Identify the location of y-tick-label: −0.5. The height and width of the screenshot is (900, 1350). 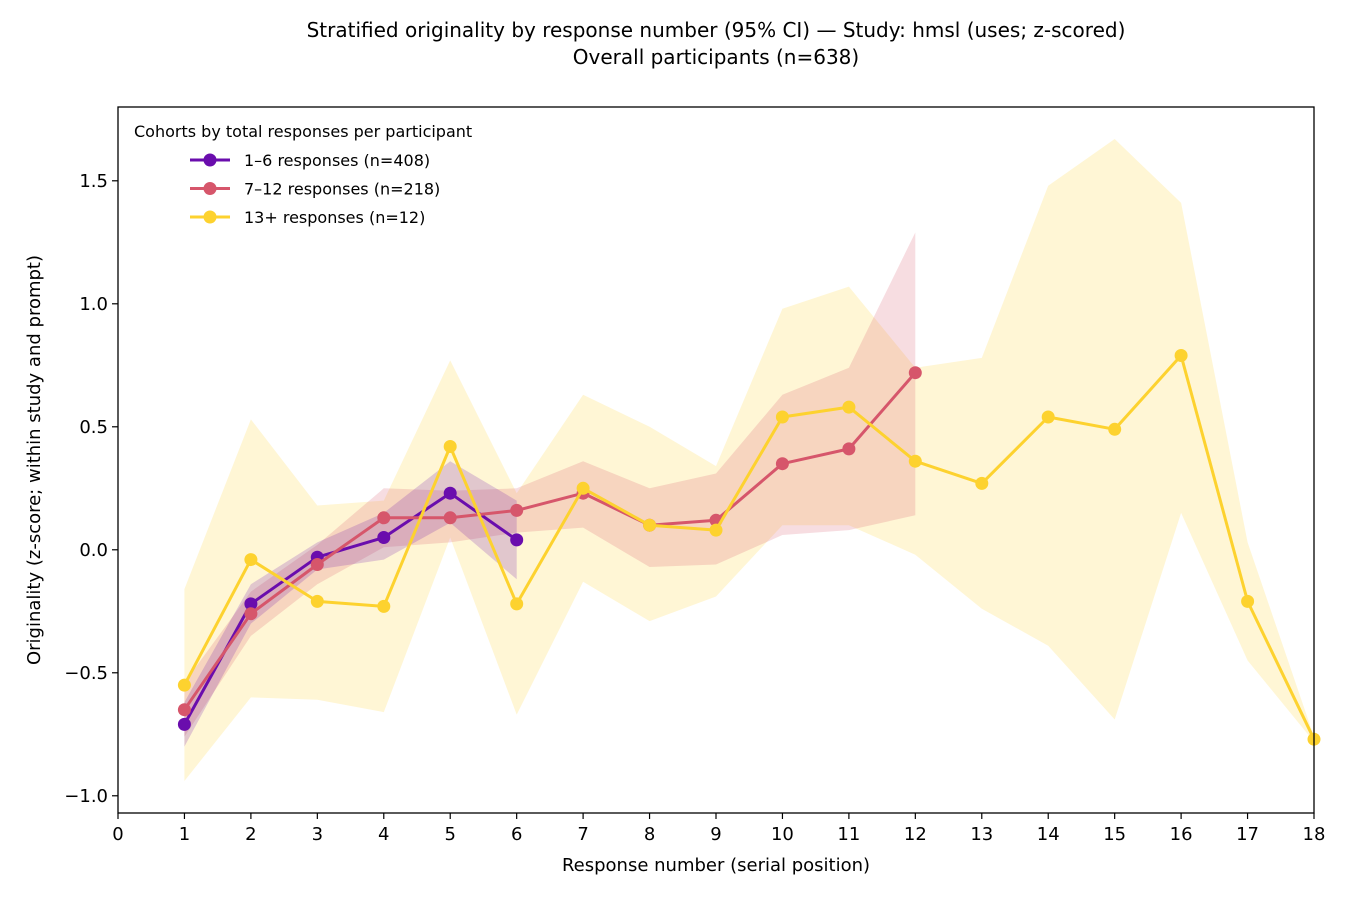
(86, 673).